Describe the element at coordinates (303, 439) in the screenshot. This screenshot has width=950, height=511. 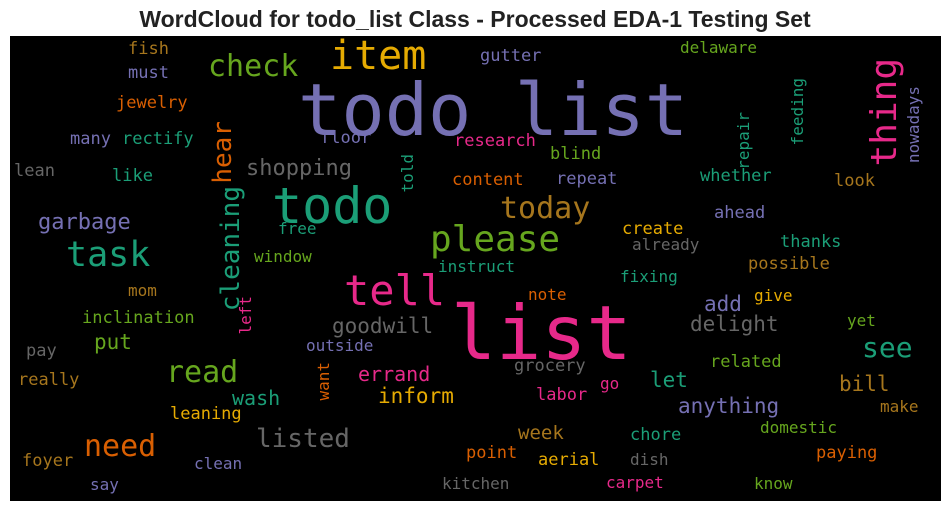
I see `word-listed: listed` at that location.